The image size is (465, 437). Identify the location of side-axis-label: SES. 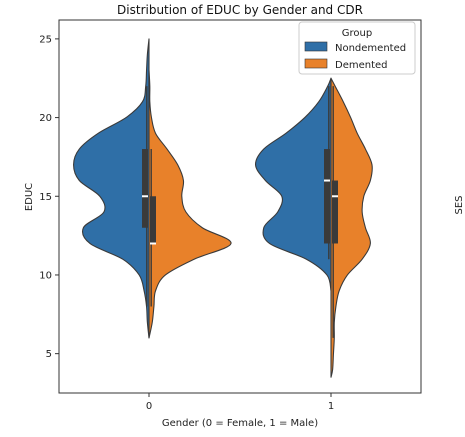
(459, 204).